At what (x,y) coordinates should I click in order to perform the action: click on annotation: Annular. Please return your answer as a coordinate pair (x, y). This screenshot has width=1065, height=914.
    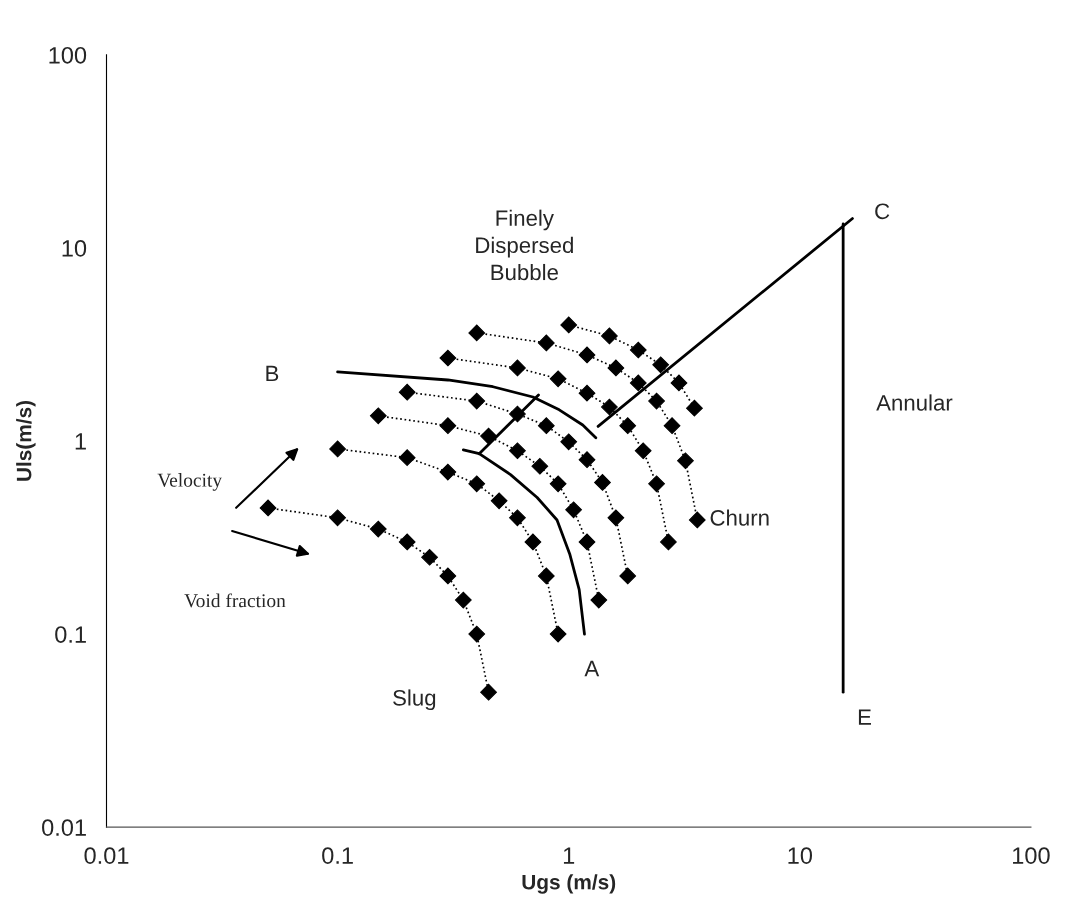
    Looking at the image, I should click on (914, 402).